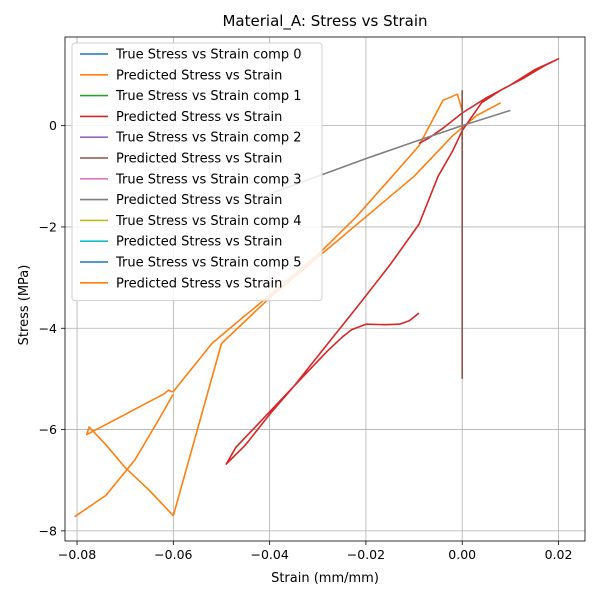  I want to click on y-tick-label: −6, so click(48, 429).